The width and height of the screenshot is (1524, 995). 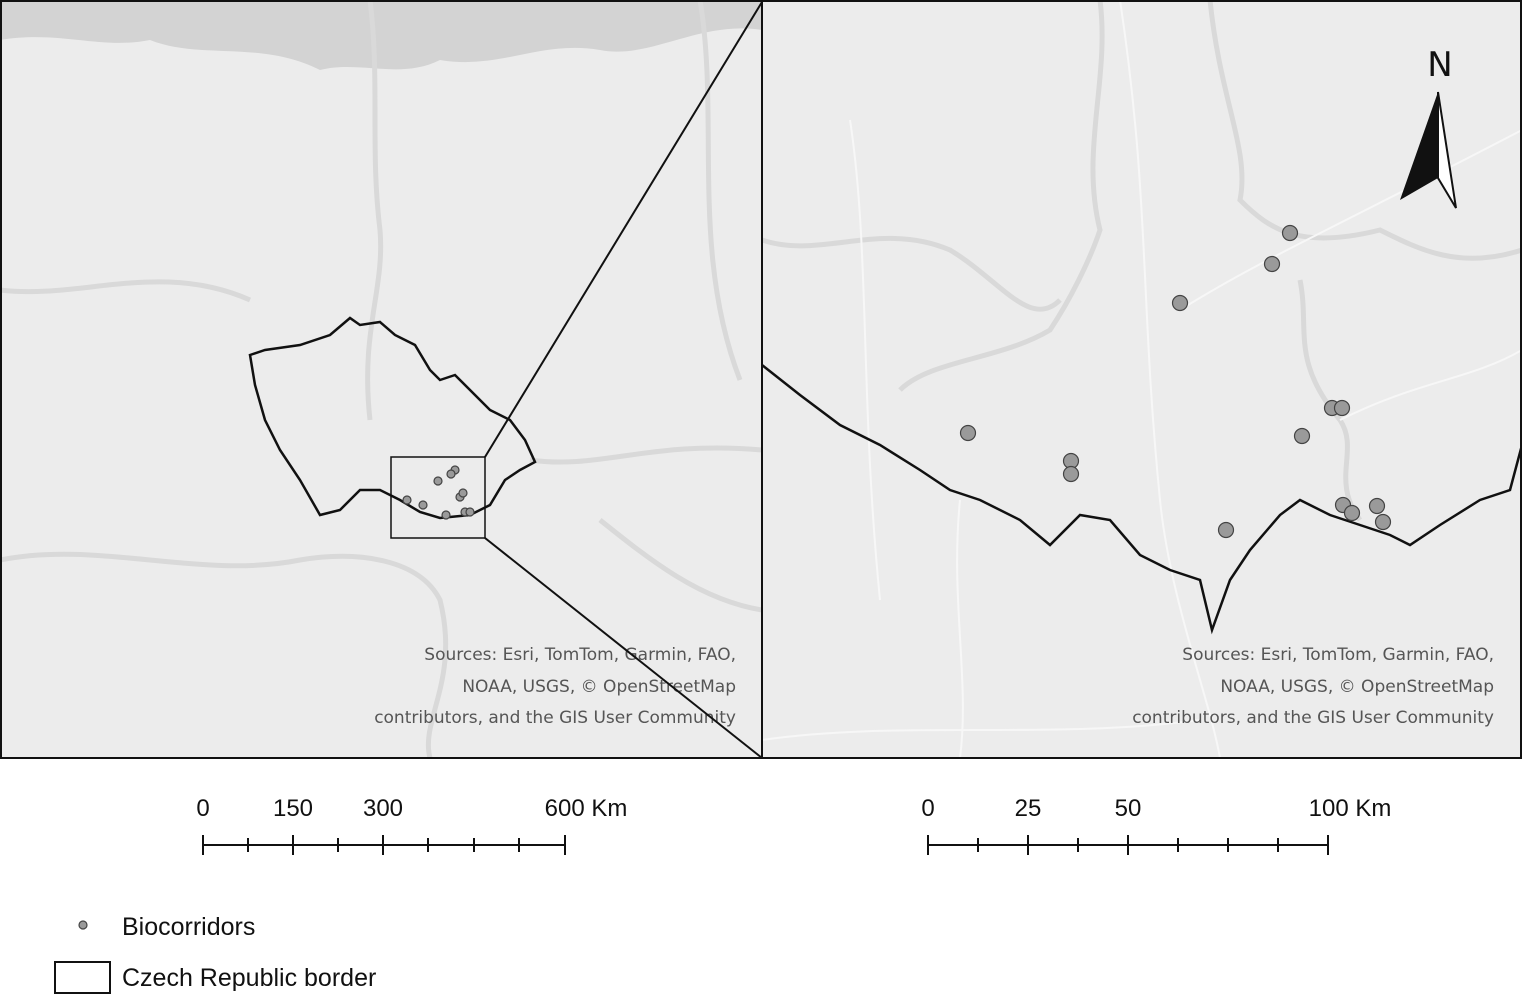 I want to click on legend: Biocorridors Czech Republic border, so click(x=215, y=953).